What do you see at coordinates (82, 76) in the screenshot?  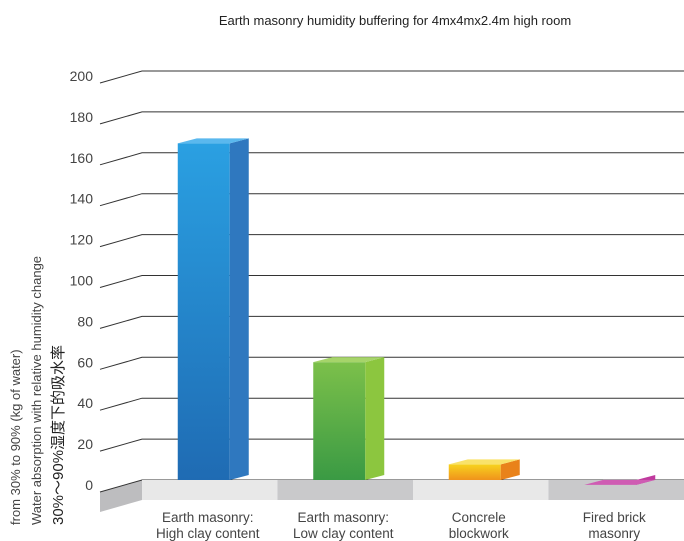 I see `y-tick-label: 200` at bounding box center [82, 76].